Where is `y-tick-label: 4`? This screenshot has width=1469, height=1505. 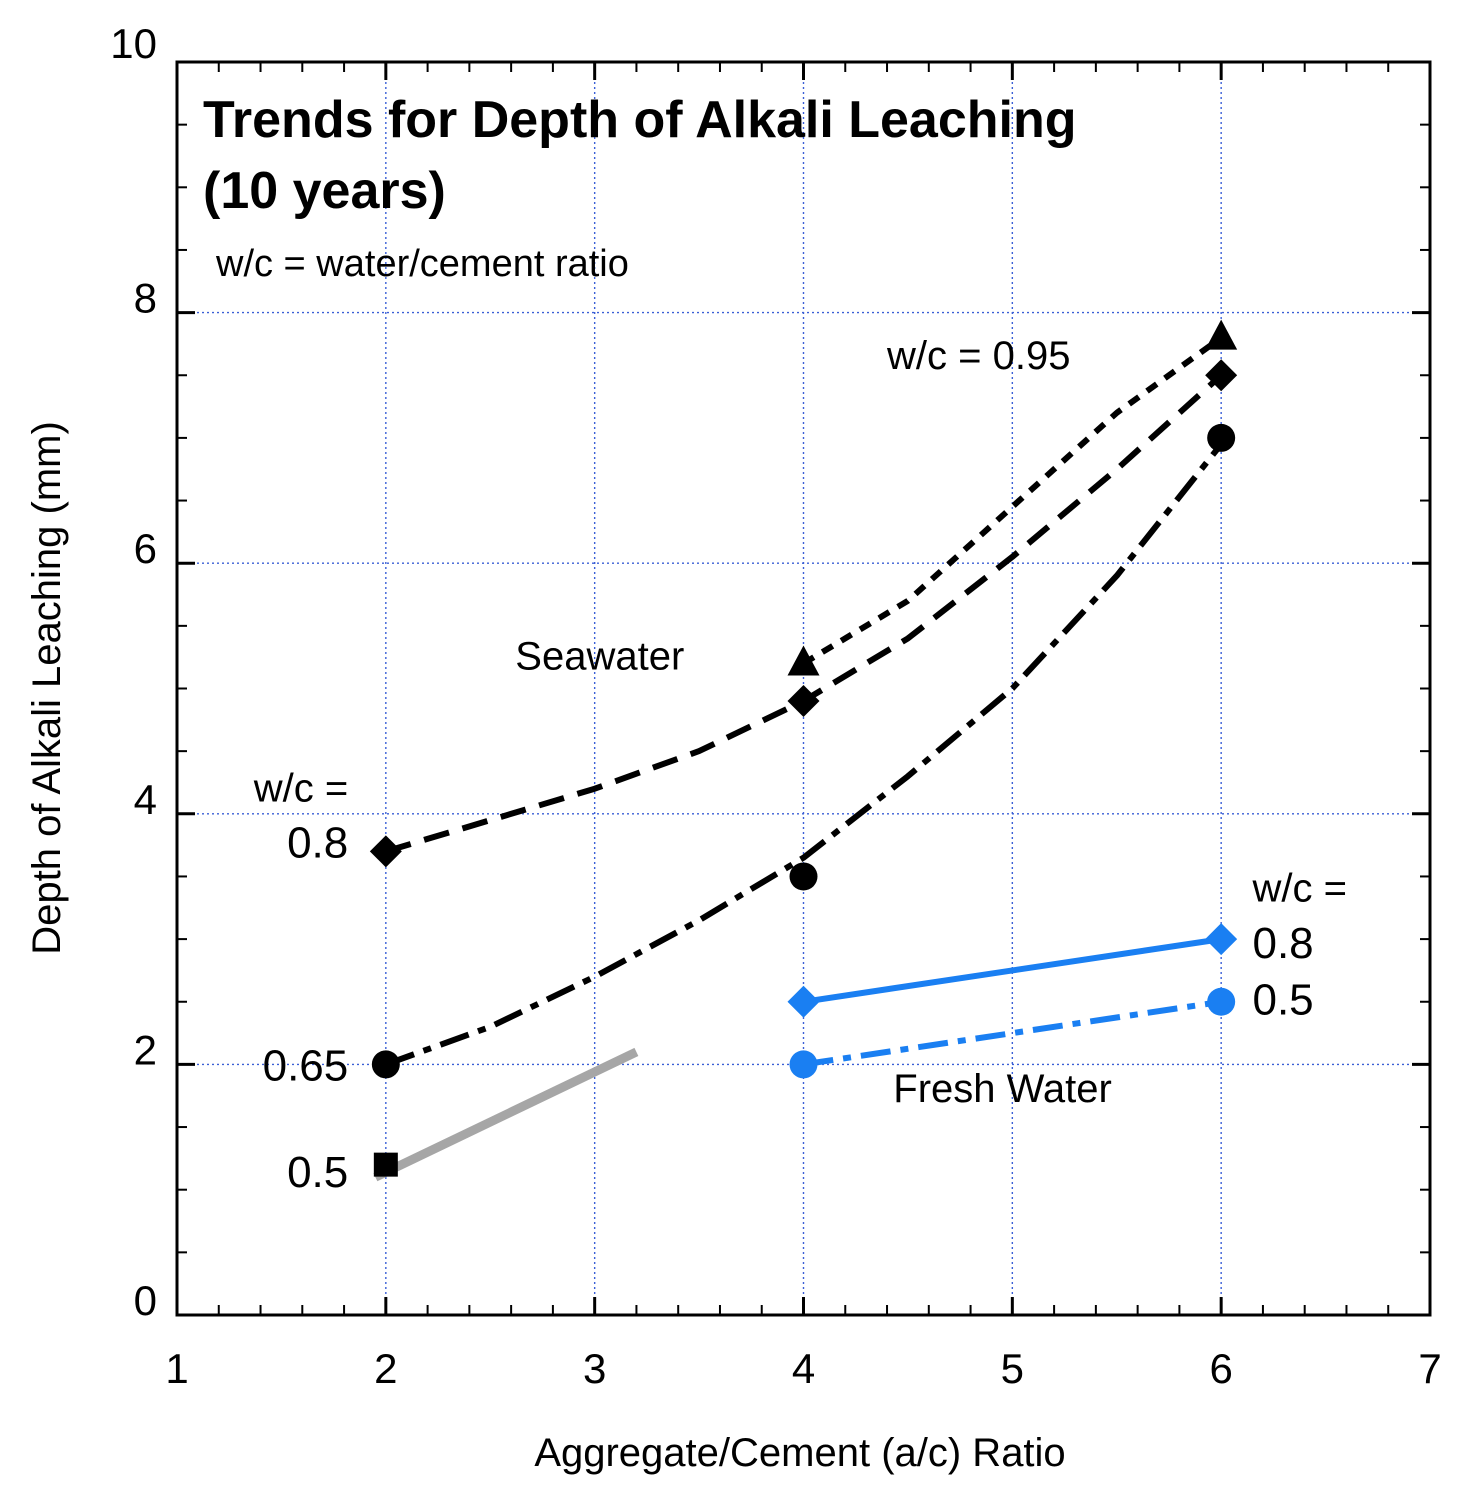
y-tick-label: 4 is located at coordinates (145, 799).